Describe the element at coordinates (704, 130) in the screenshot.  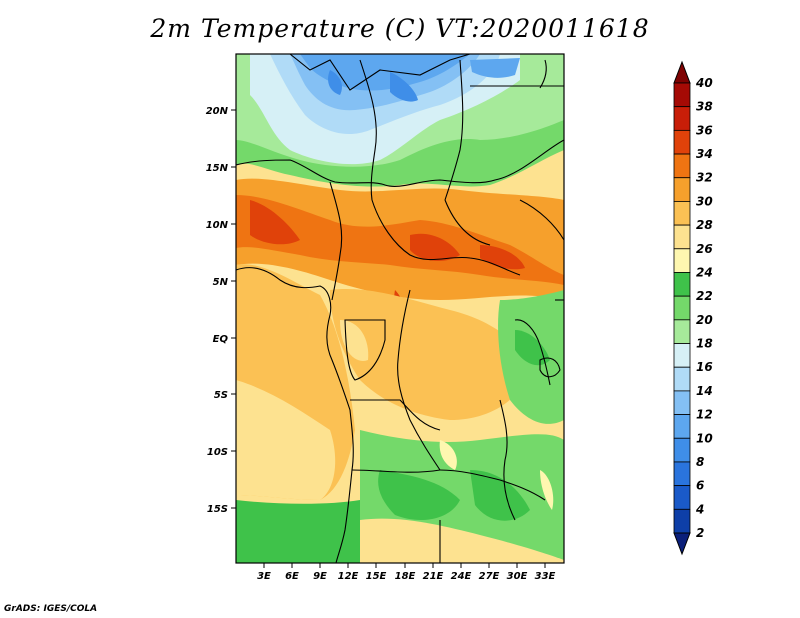
I see `colorbar-label: 36` at that location.